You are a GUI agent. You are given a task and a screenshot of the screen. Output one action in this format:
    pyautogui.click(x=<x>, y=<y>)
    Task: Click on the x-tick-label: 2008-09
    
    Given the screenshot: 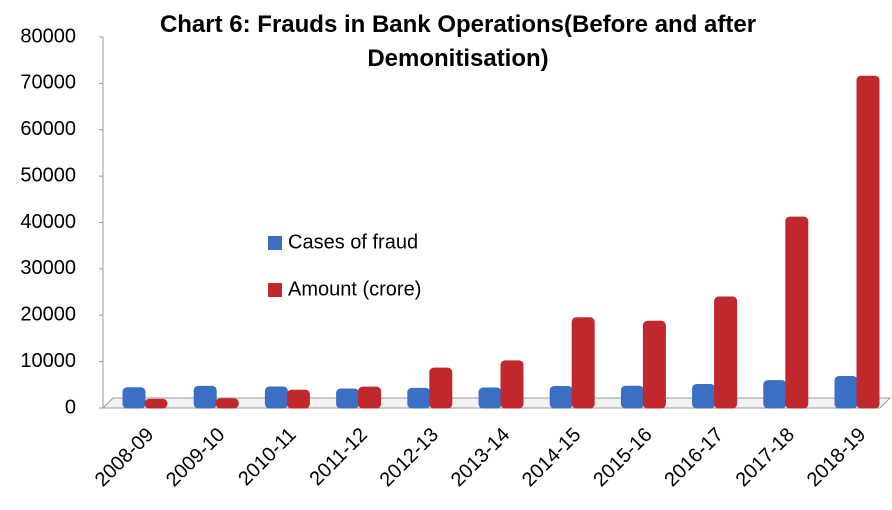 What is the action you would take?
    pyautogui.click(x=124, y=457)
    